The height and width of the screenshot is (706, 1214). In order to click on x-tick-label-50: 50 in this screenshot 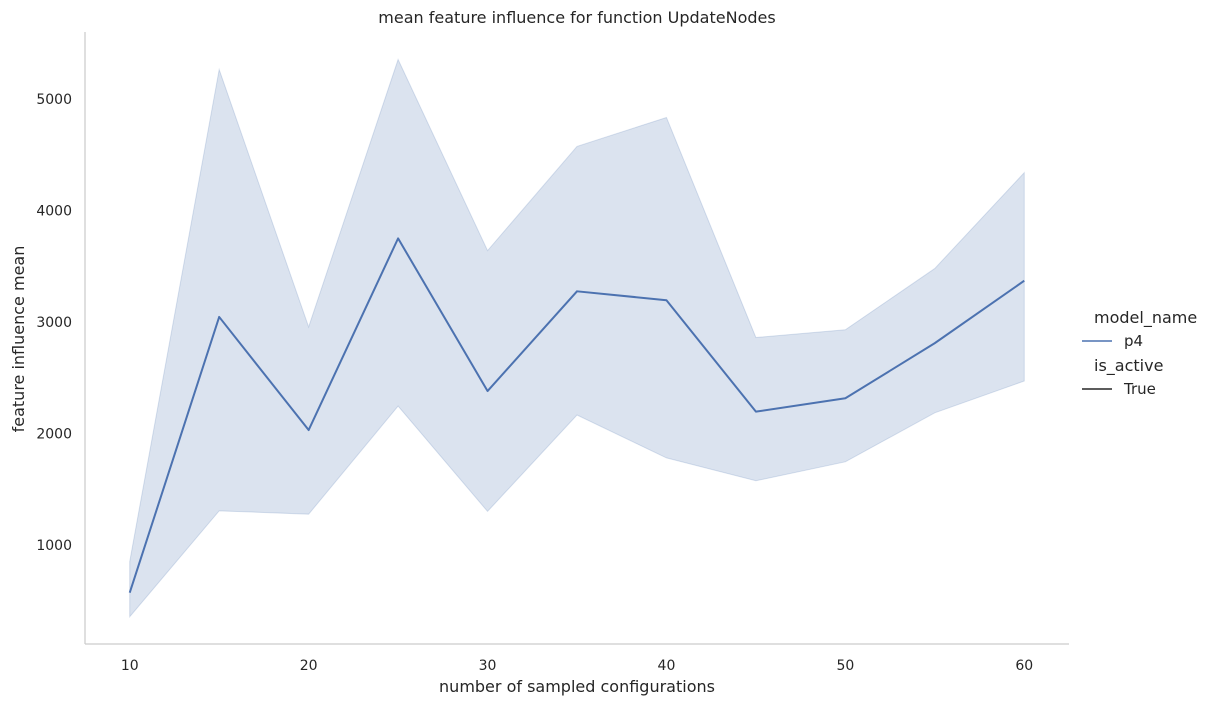, I will do `click(845, 666)`.